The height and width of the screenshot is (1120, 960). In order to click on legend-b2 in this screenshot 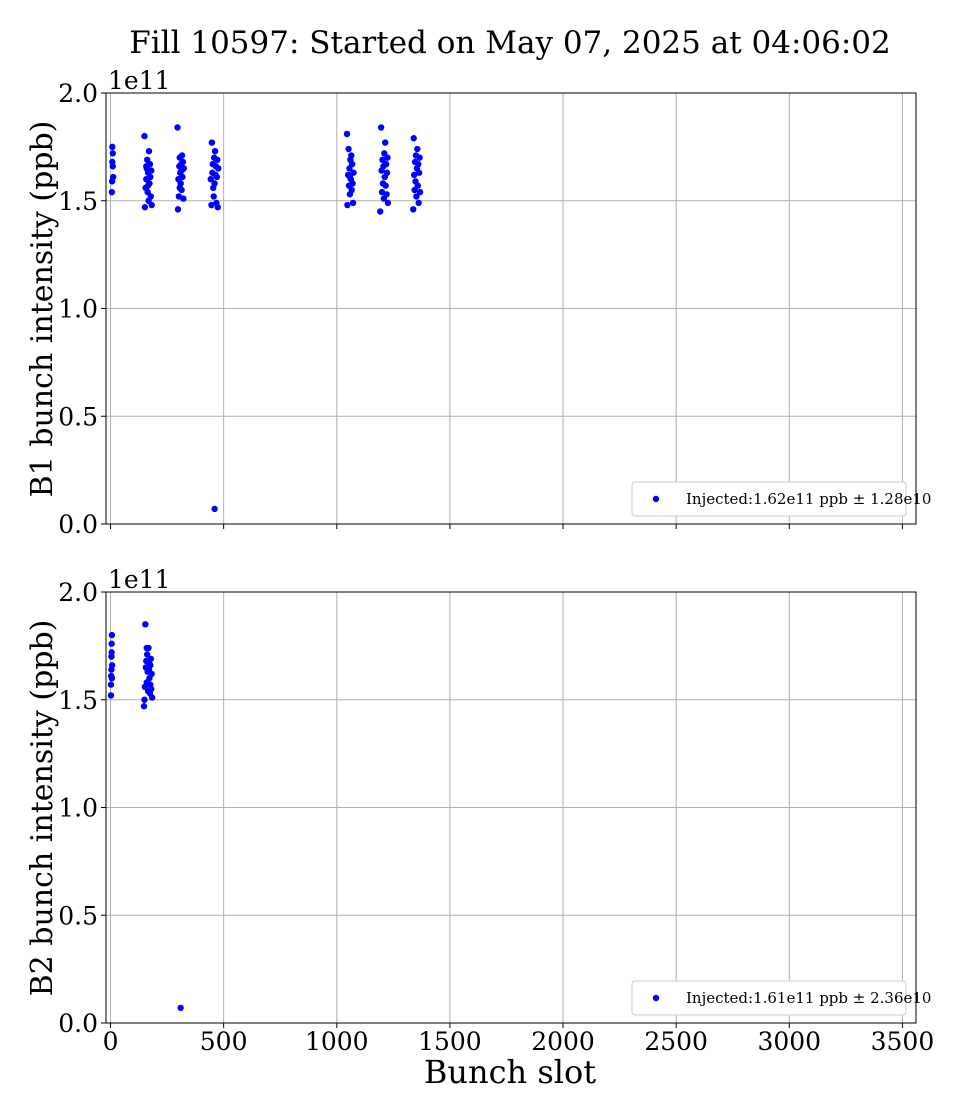, I will do `click(769, 998)`.